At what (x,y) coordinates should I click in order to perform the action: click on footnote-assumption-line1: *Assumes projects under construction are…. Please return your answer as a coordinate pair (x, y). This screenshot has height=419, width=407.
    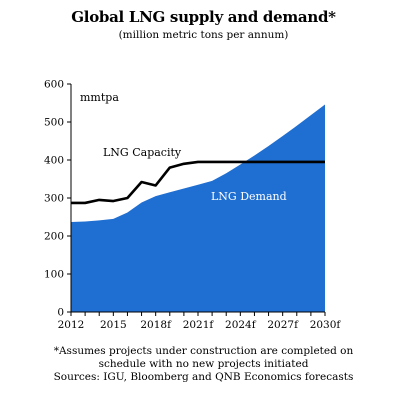
    Looking at the image, I should click on (203, 351).